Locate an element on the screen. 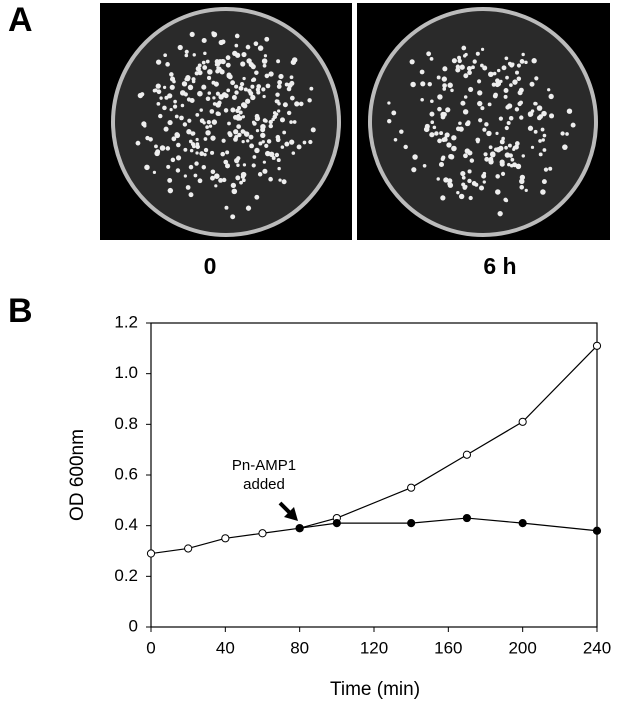  plate-label: 0 is located at coordinates (210, 266).